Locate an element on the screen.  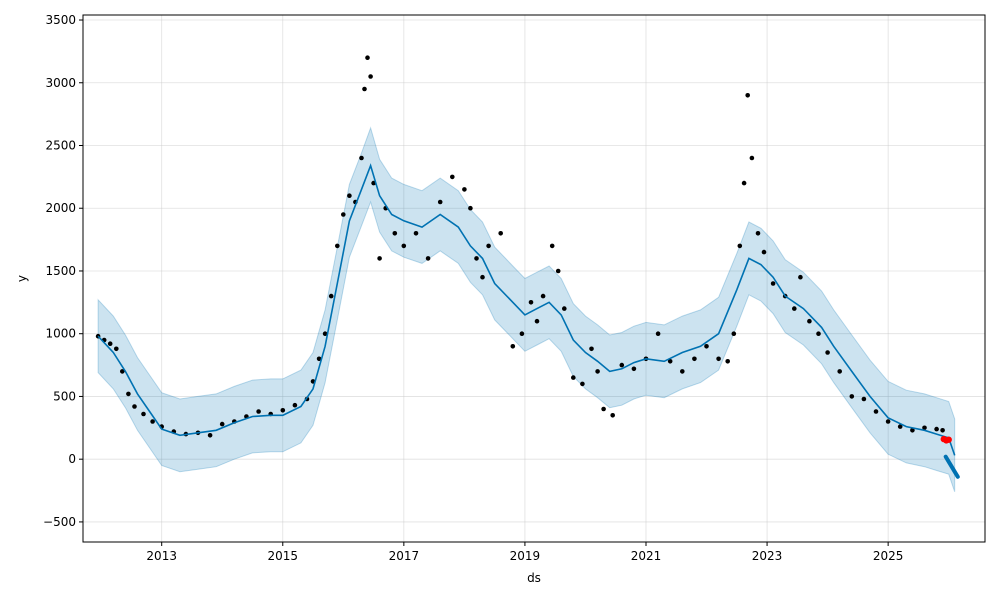
x-tick-label: 2013 is located at coordinates (161, 556).